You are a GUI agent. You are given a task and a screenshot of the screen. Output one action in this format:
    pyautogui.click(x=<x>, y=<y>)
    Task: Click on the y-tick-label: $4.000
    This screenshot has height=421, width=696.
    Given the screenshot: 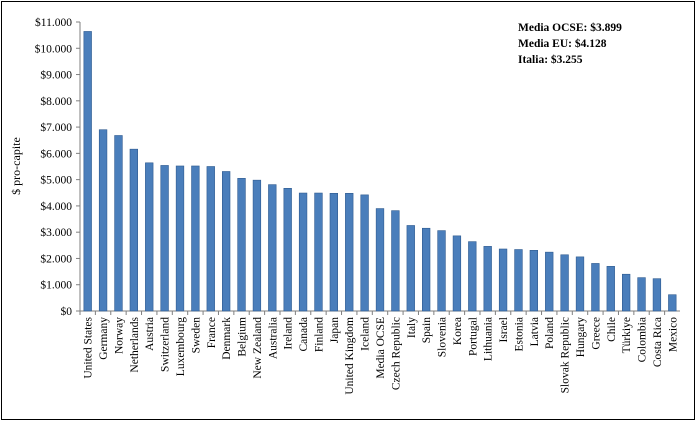 What is the action you would take?
    pyautogui.click(x=56, y=206)
    